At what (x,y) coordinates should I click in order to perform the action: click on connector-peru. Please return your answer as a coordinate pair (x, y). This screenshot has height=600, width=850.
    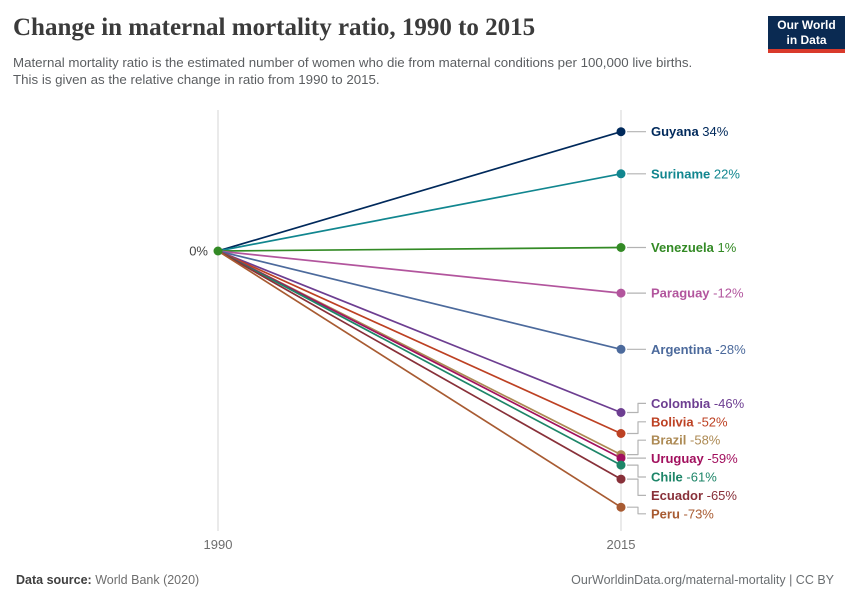
    Looking at the image, I should click on (636, 510).